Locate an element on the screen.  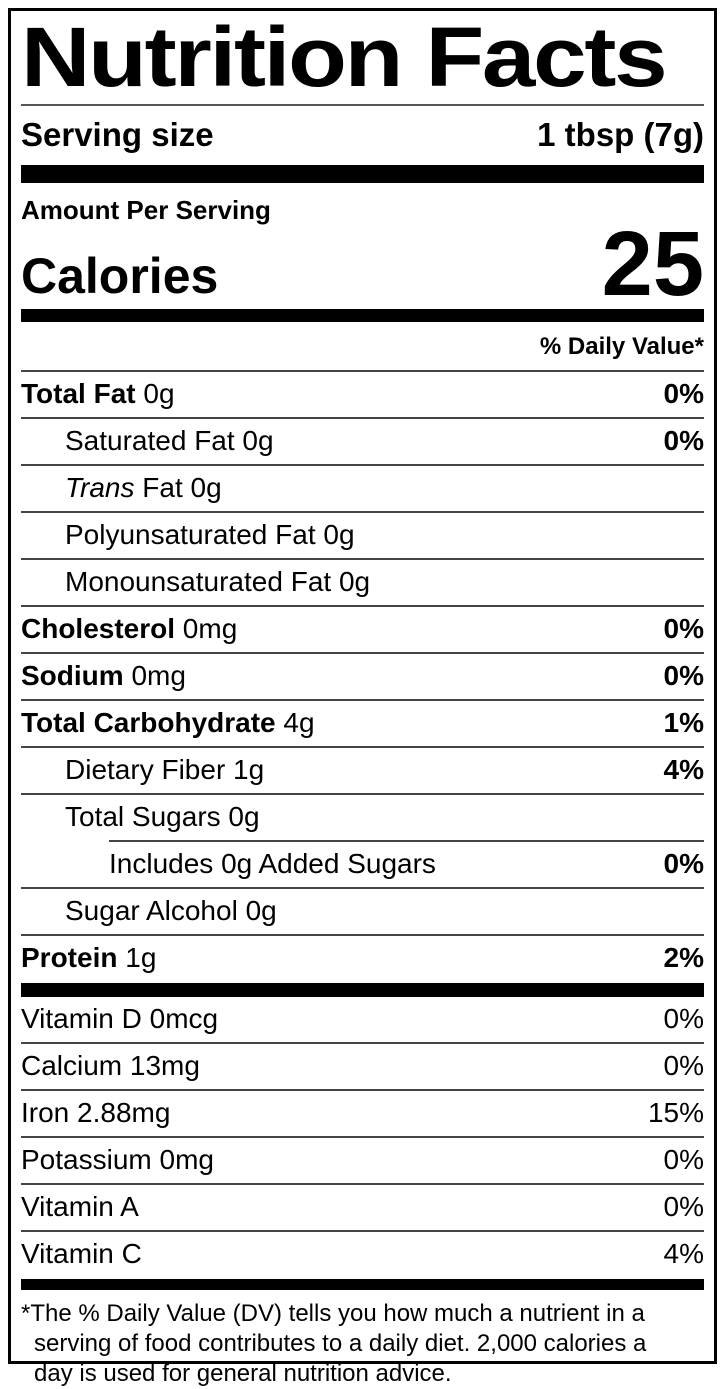
micronutrient-row-iron: Iron 2.88mg 15% is located at coordinates (362, 1113).